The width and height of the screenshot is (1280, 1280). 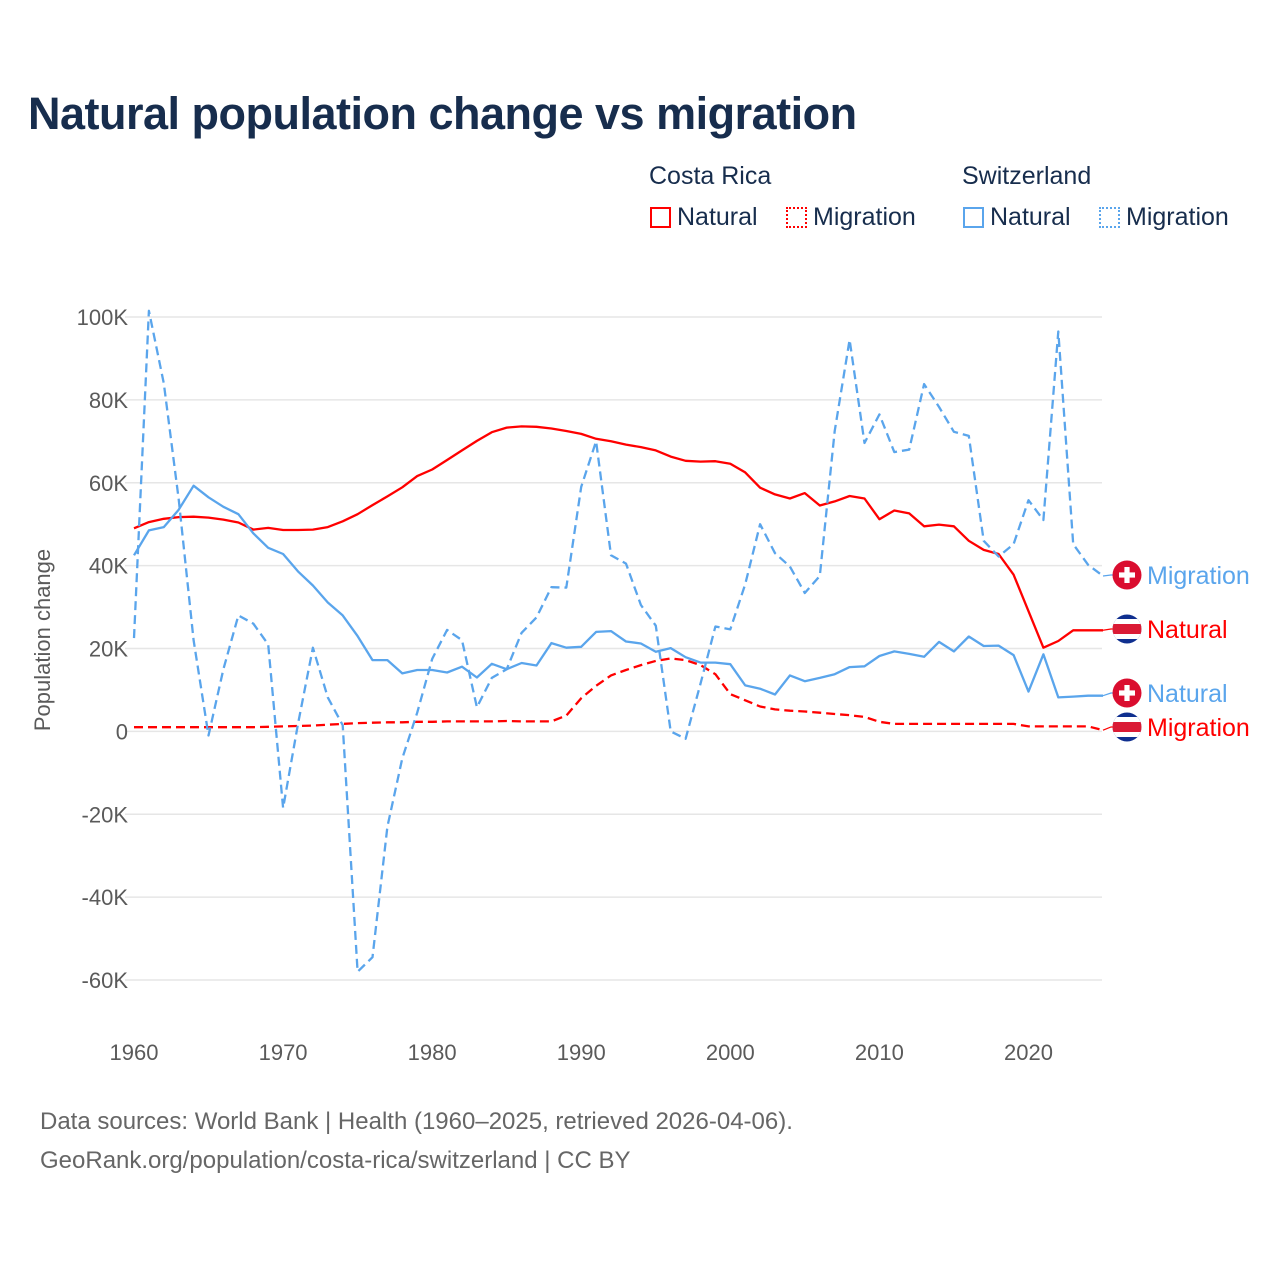 What do you see at coordinates (1027, 176) in the screenshot?
I see `legend-header-switzerland: Switzerland` at bounding box center [1027, 176].